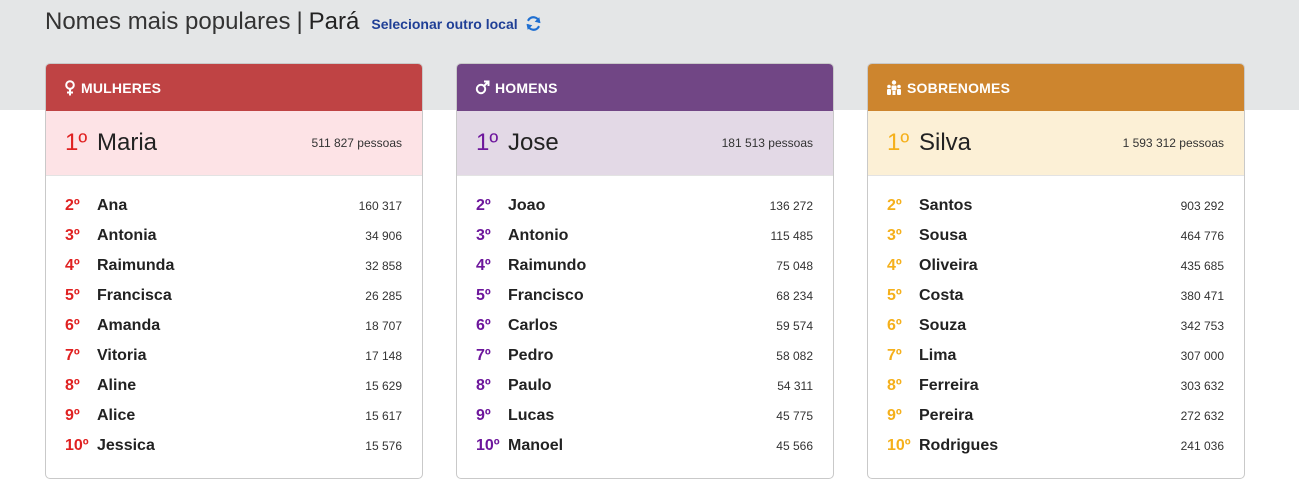 This screenshot has height=490, width=1299. I want to click on count: 160 317, so click(380, 206).